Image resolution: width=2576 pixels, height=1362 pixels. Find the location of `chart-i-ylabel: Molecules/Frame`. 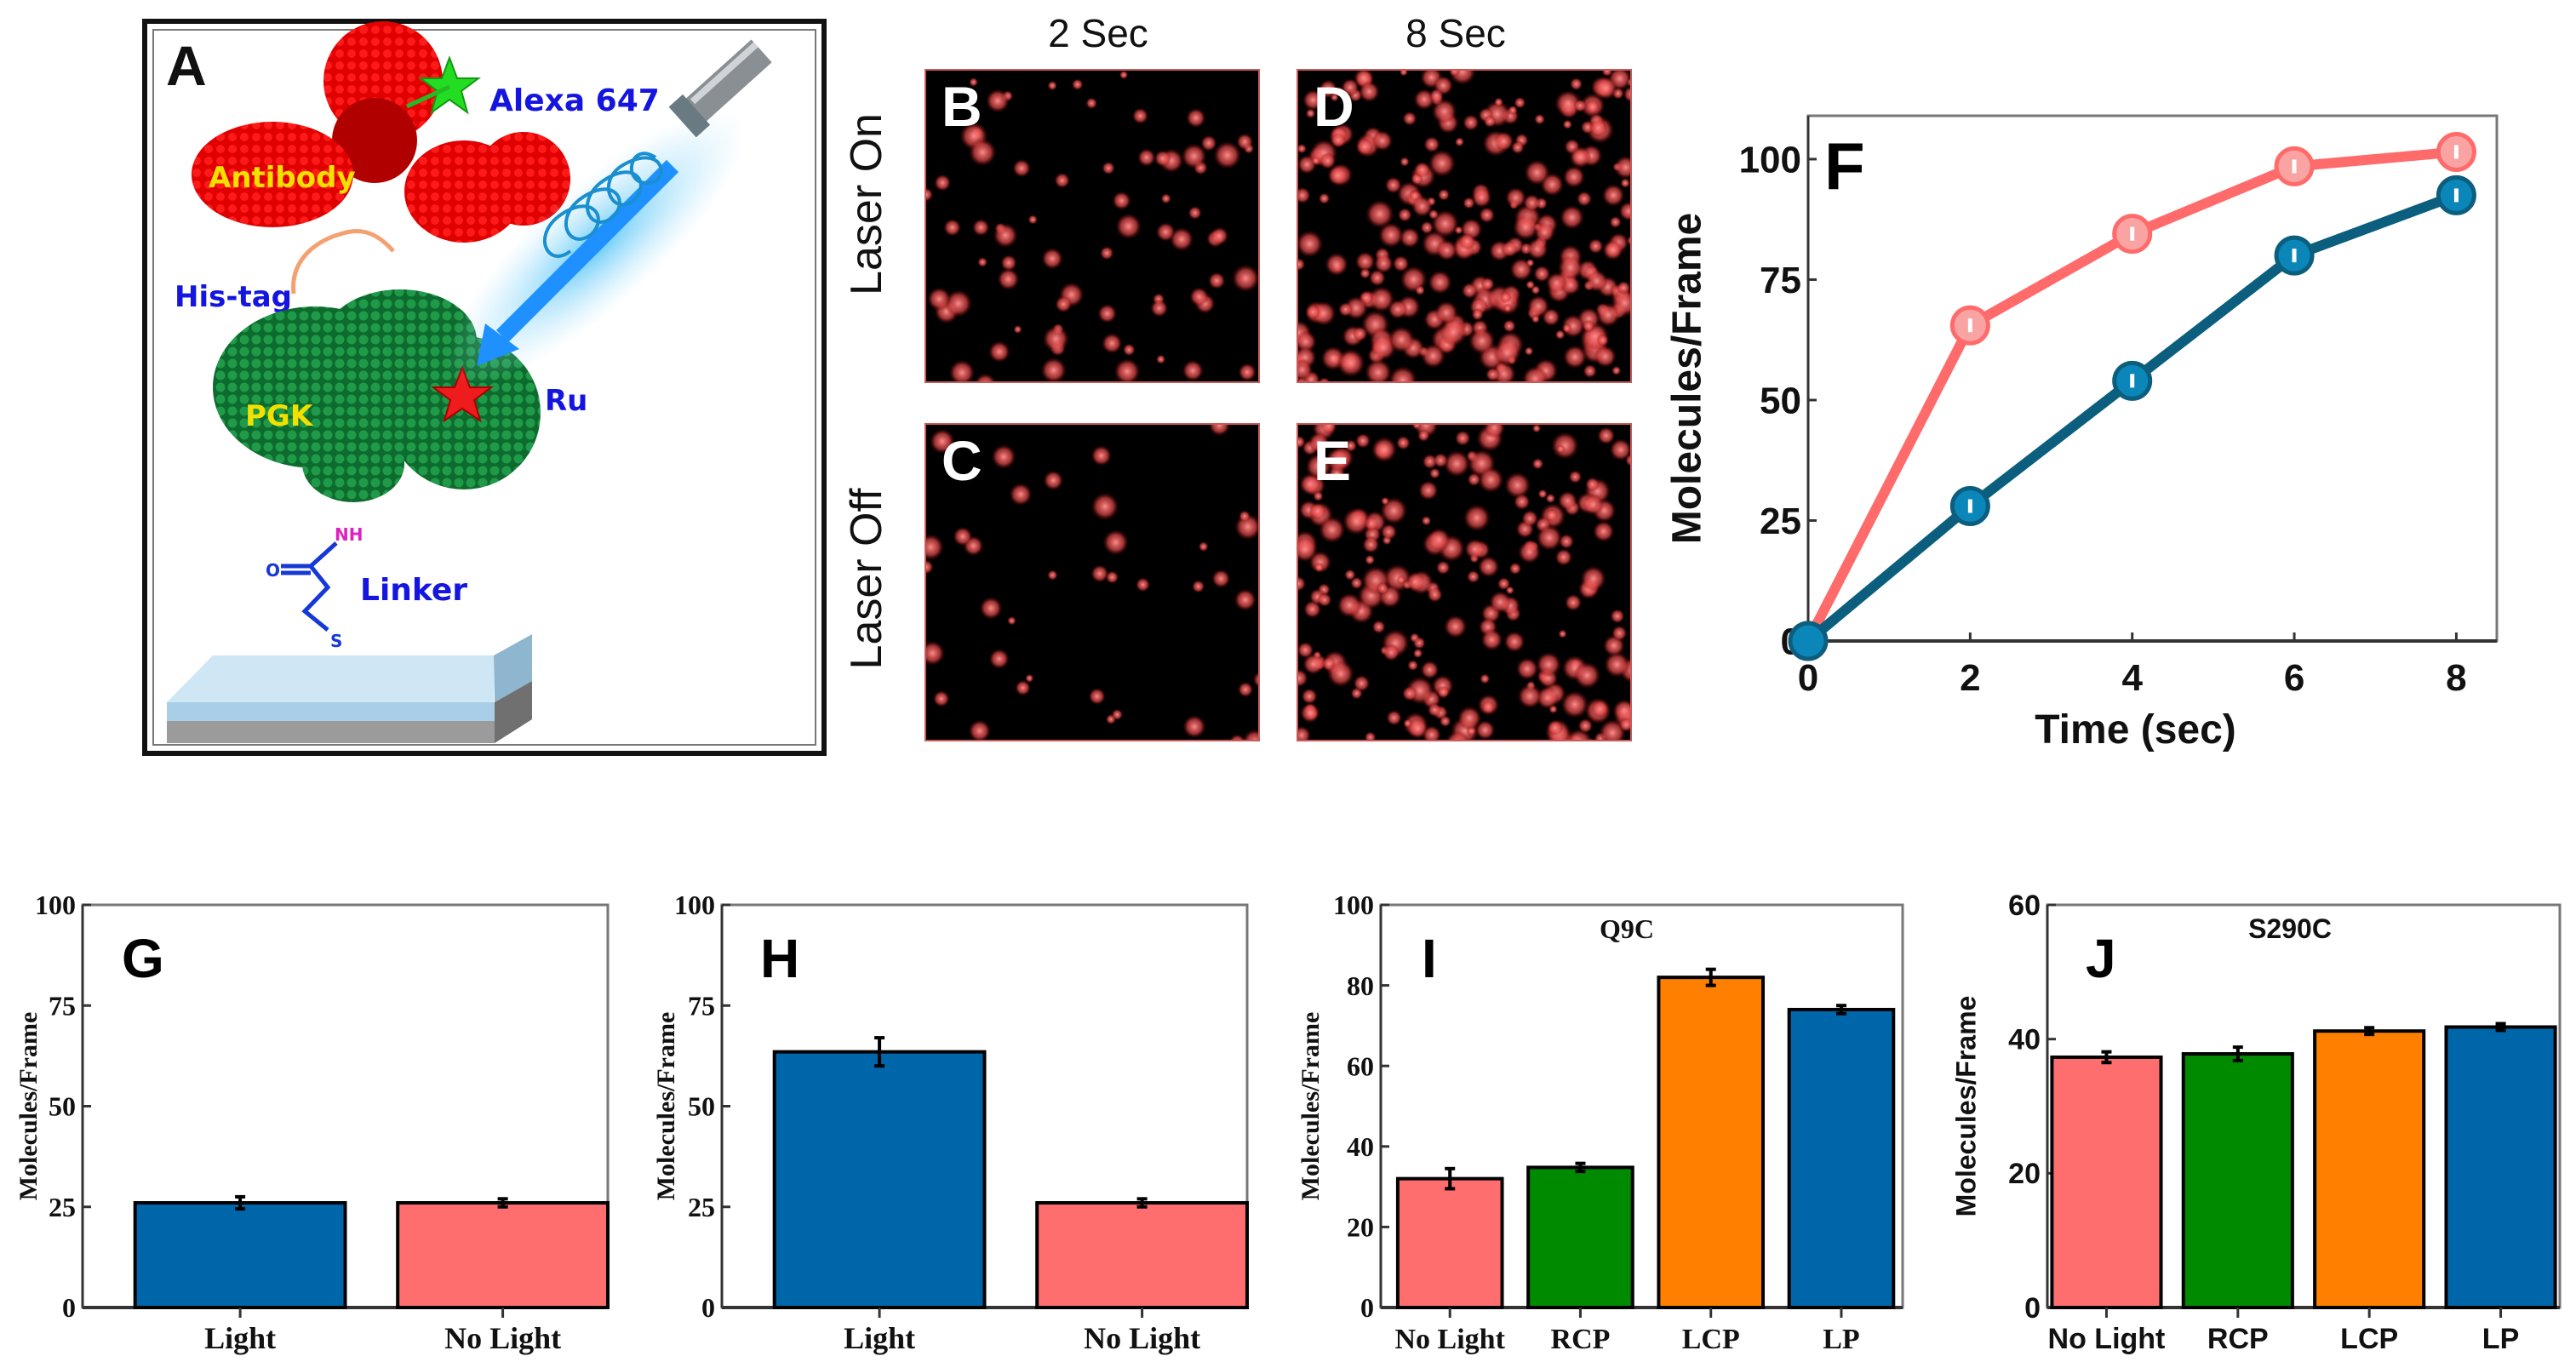

chart-i-ylabel: Molecules/Frame is located at coordinates (1311, 1106).